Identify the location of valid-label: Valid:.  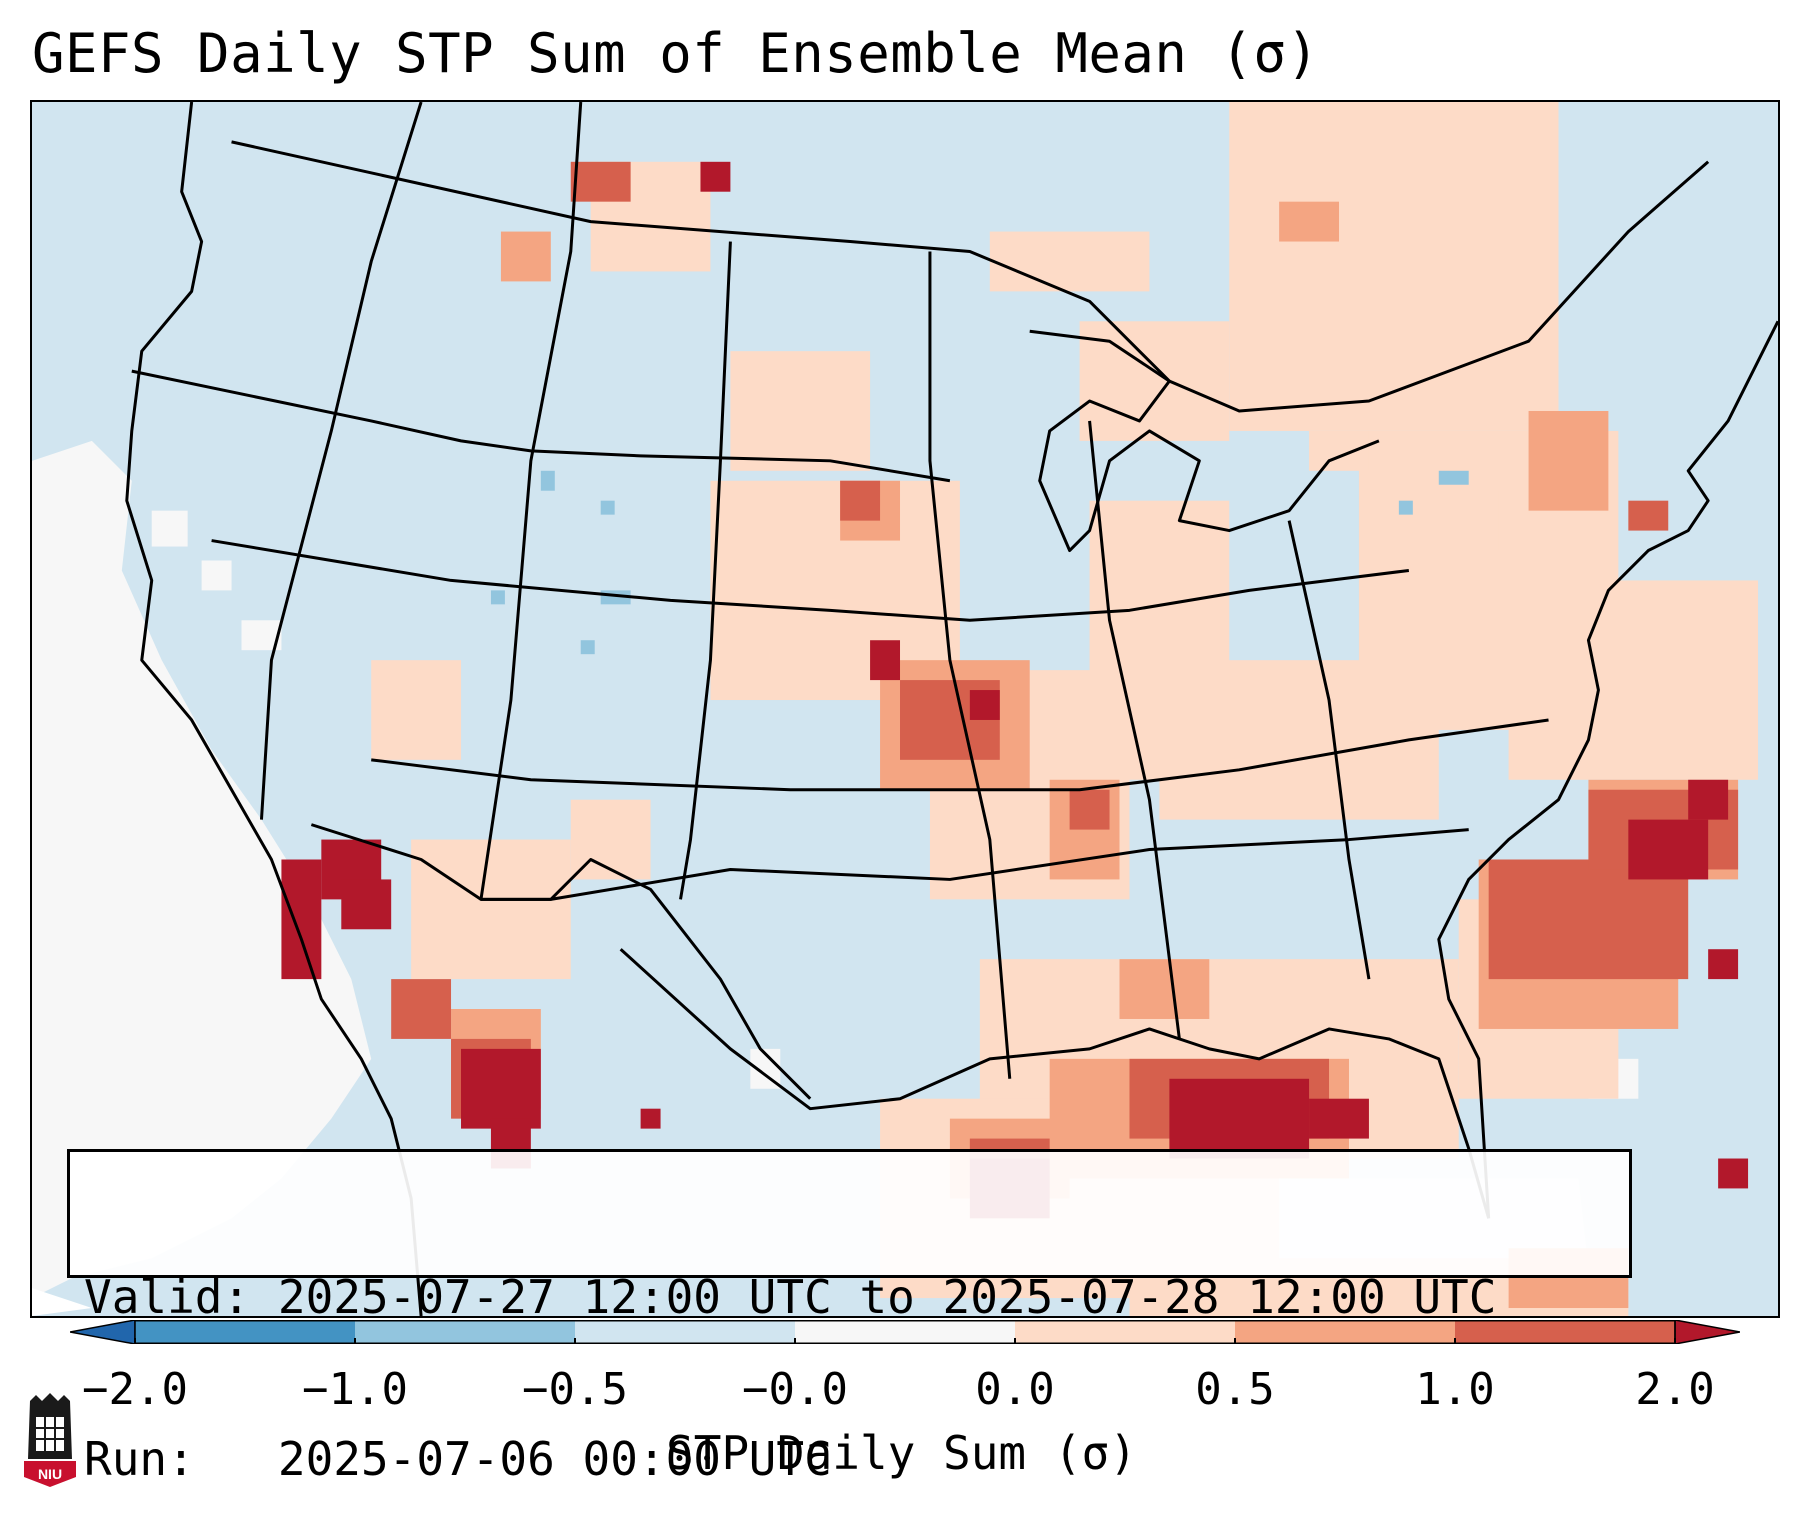
(167, 1297).